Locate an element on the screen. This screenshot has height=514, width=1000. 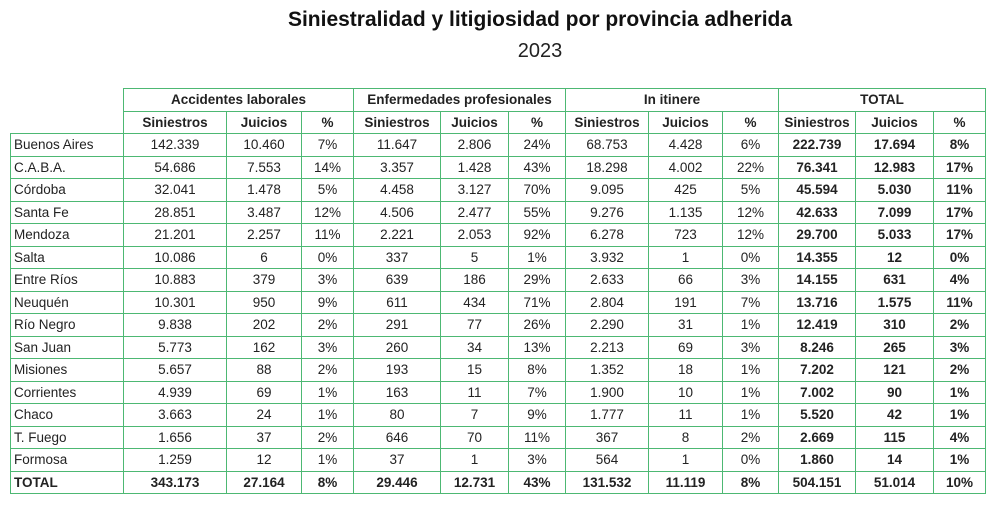
cell-itinere-percent: 3% is located at coordinates (750, 347).